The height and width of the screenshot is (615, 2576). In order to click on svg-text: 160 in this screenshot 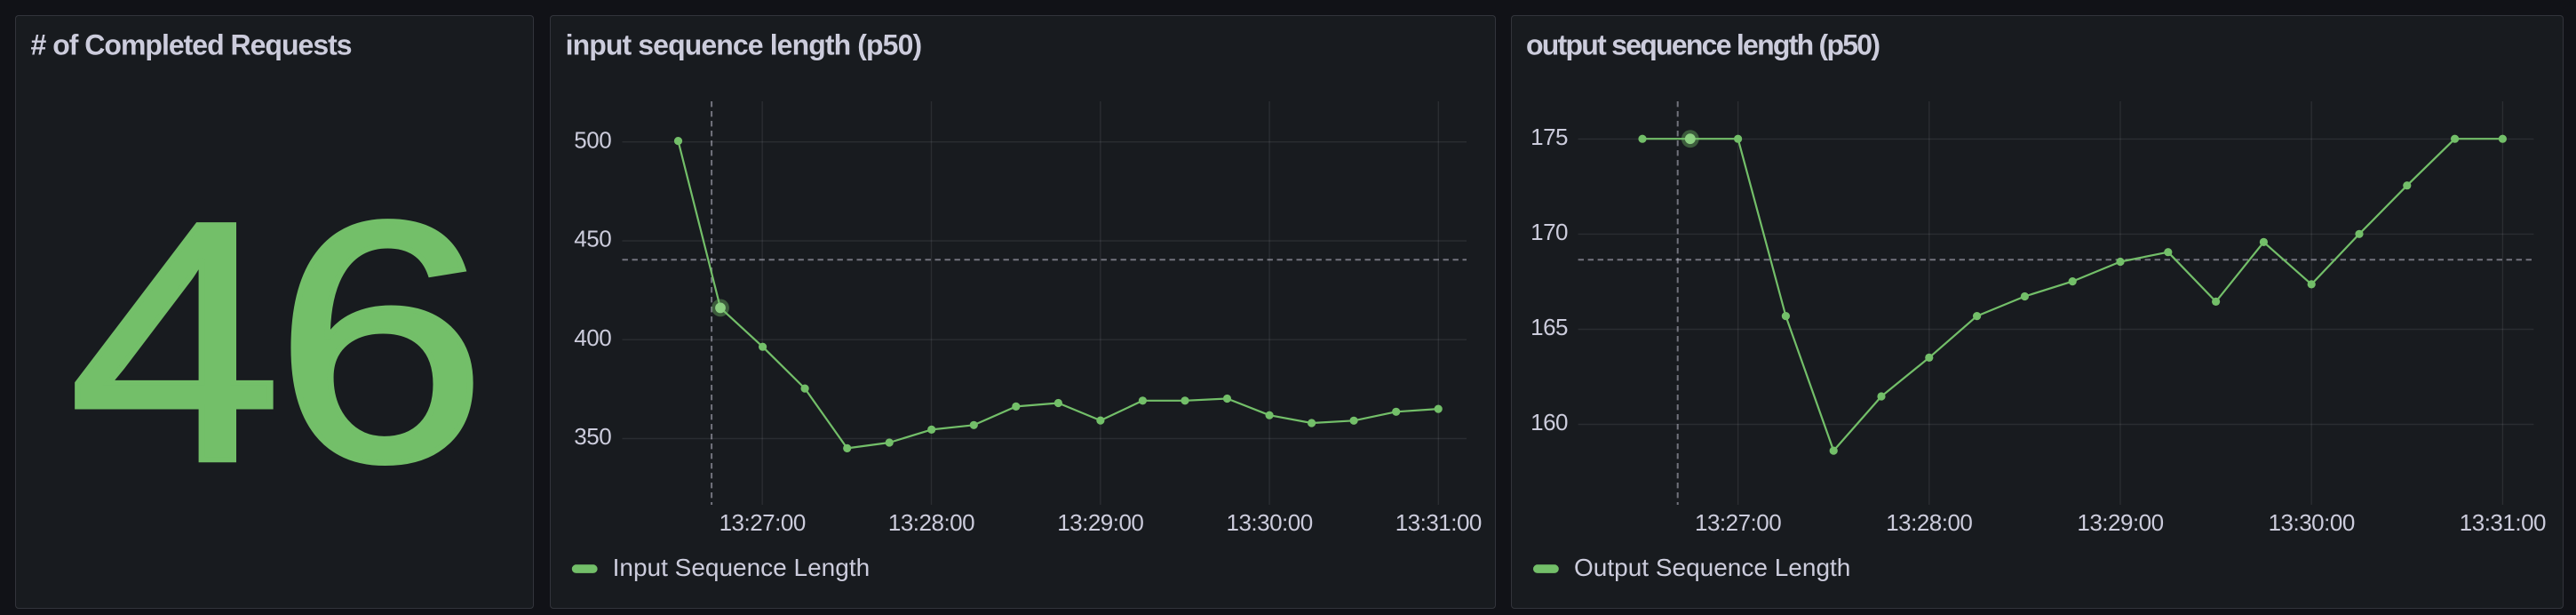, I will do `click(1549, 422)`.